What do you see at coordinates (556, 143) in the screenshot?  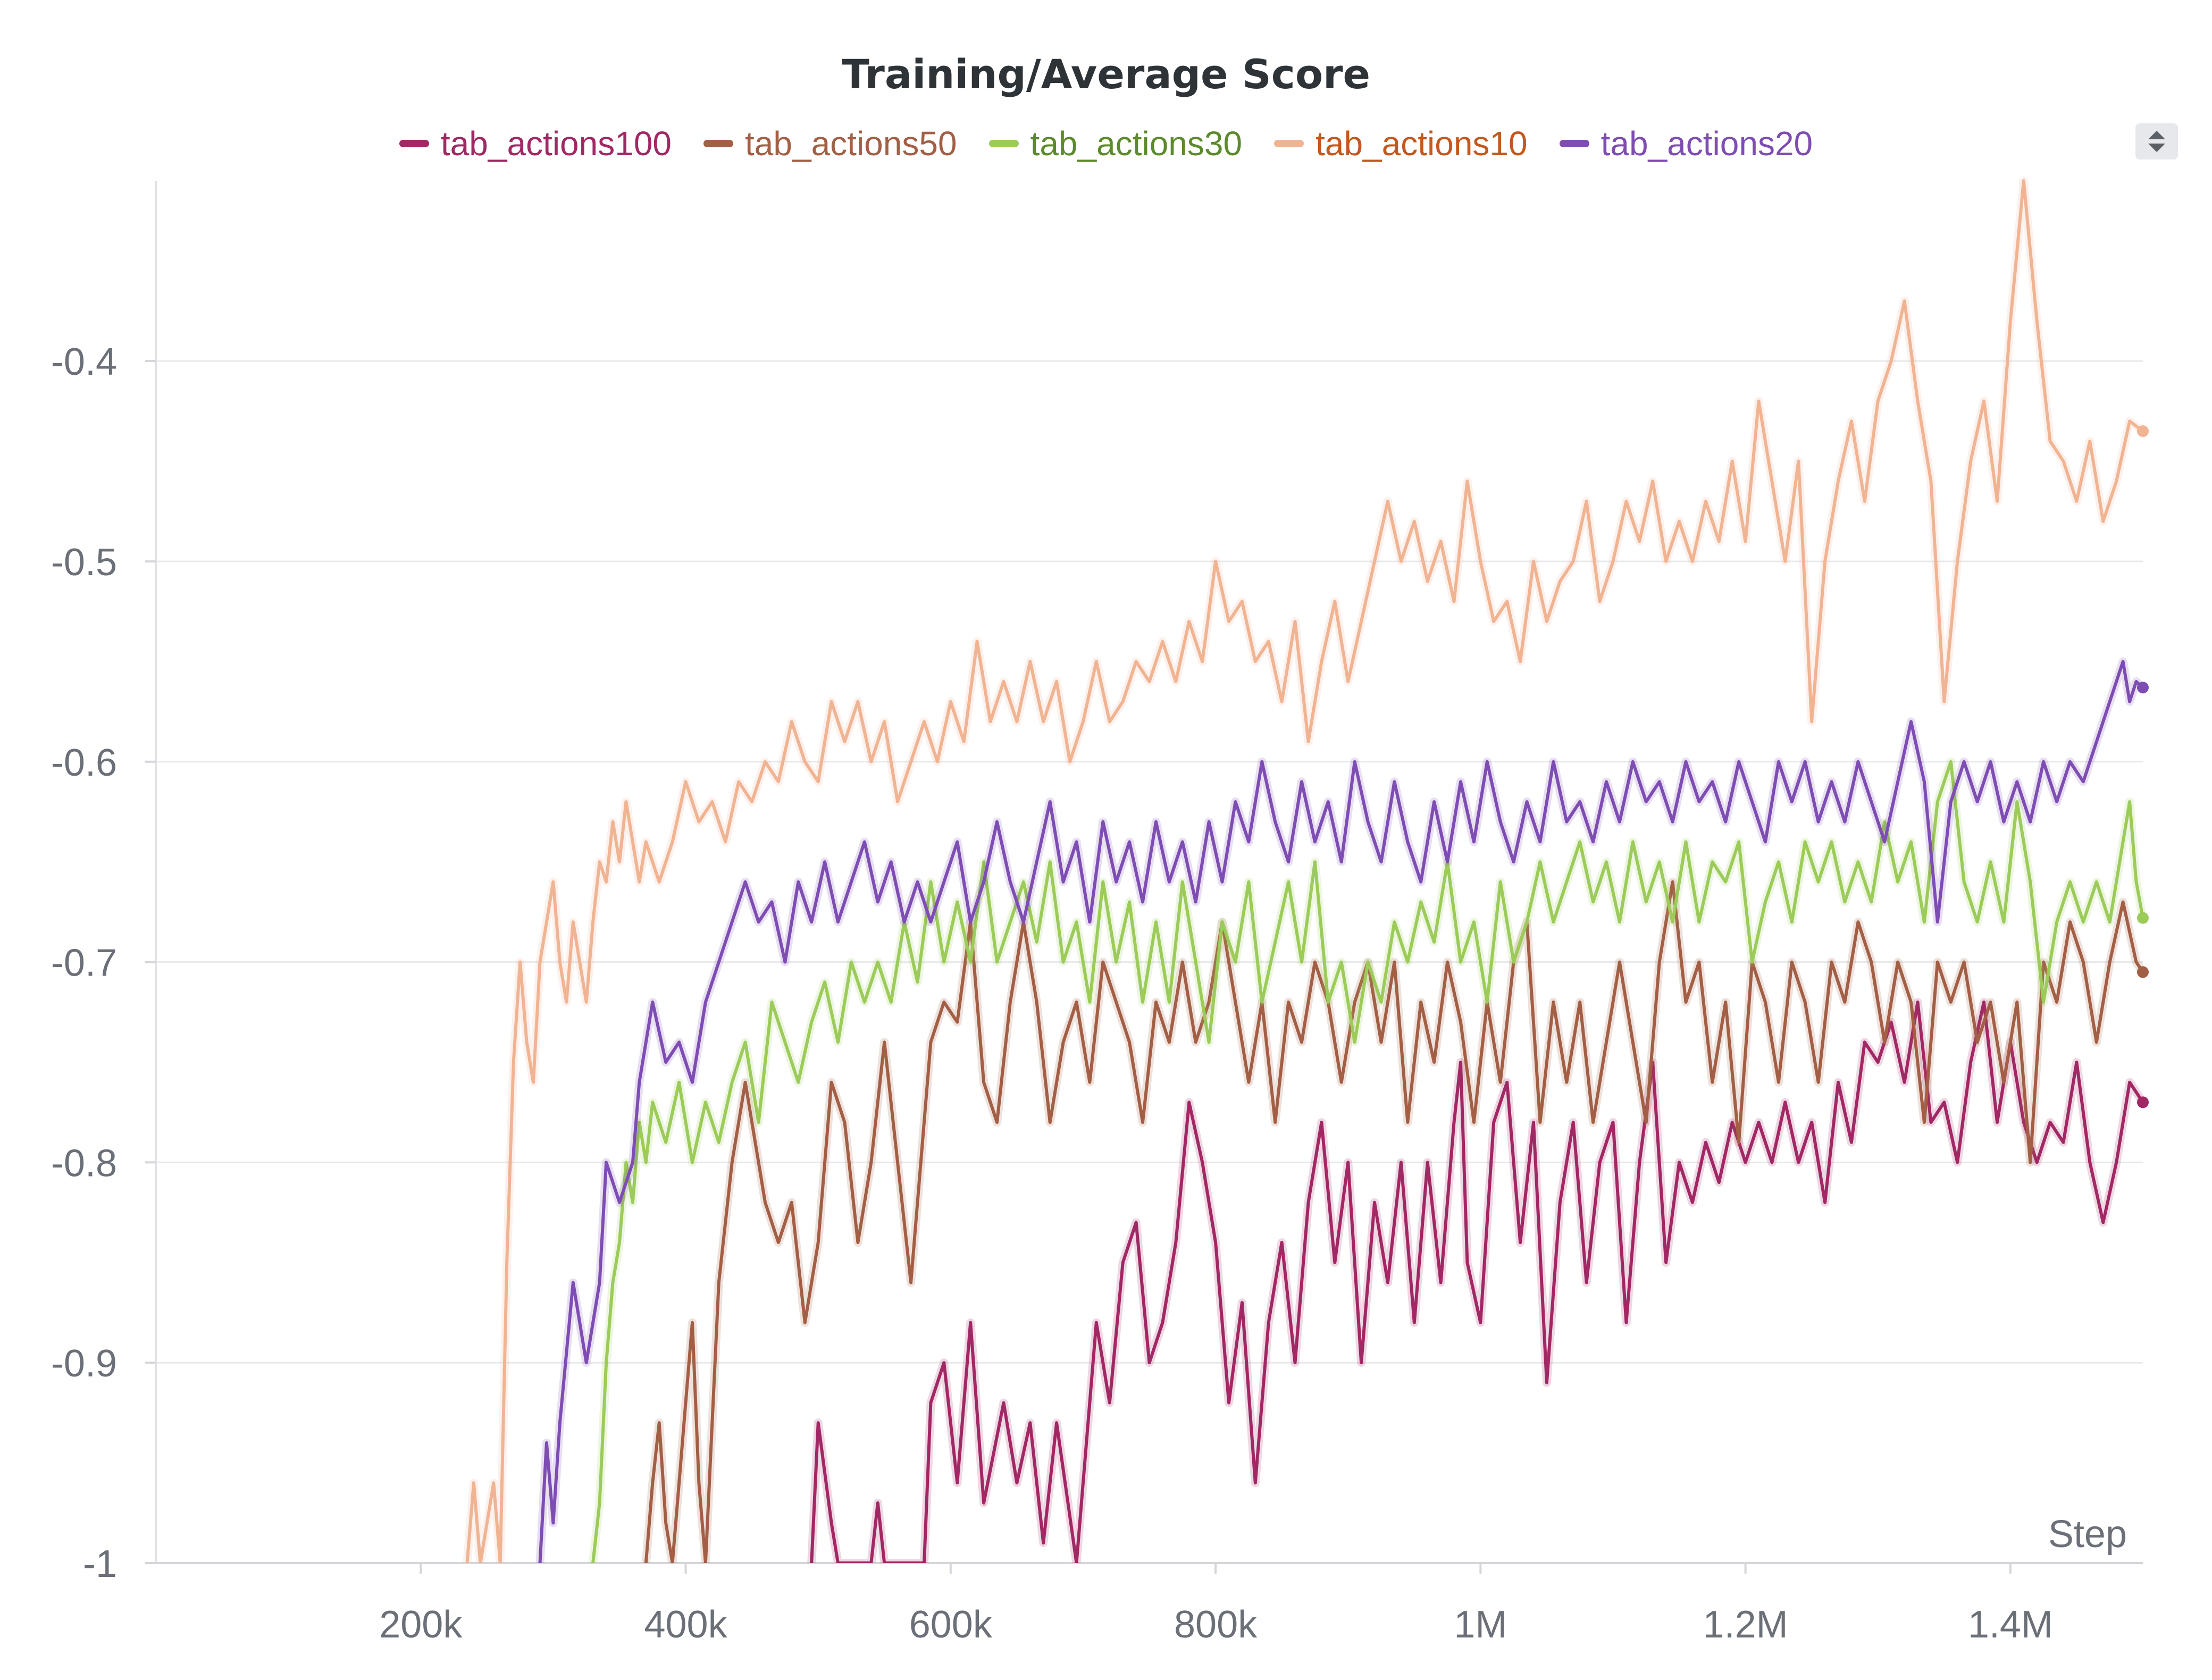 I see `legend-label: tab_actions100` at bounding box center [556, 143].